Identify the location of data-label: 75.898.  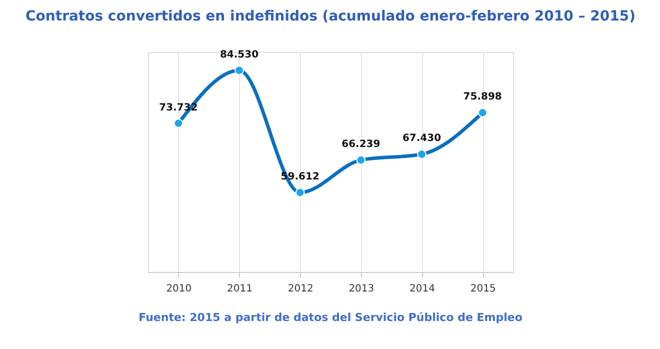
(482, 97).